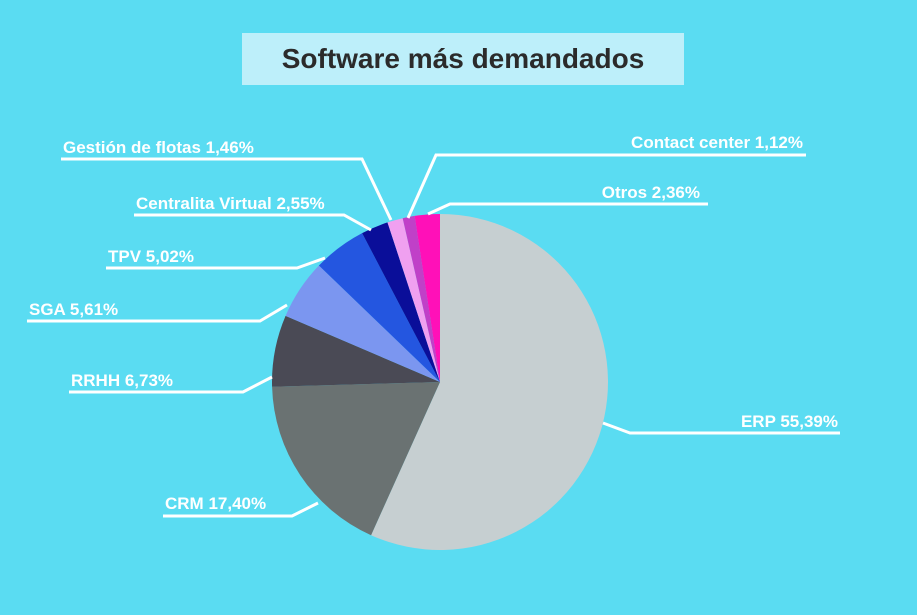  I want to click on chart-title: Software más demandados, so click(463, 59).